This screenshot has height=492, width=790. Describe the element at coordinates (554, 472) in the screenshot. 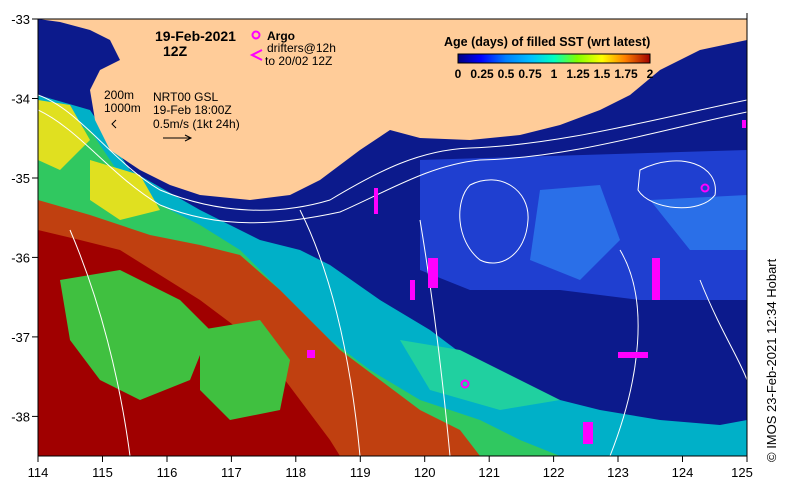

I see `lon-tick-label: 122` at that location.